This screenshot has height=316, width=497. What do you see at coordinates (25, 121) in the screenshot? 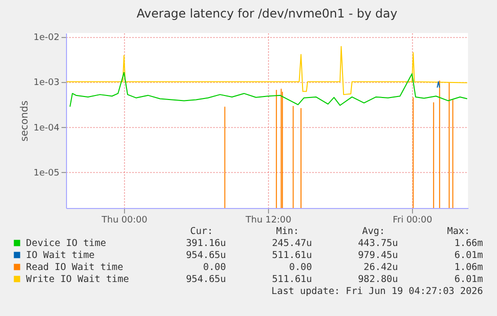
I see `y-axis-title: seconds` at bounding box center [25, 121].